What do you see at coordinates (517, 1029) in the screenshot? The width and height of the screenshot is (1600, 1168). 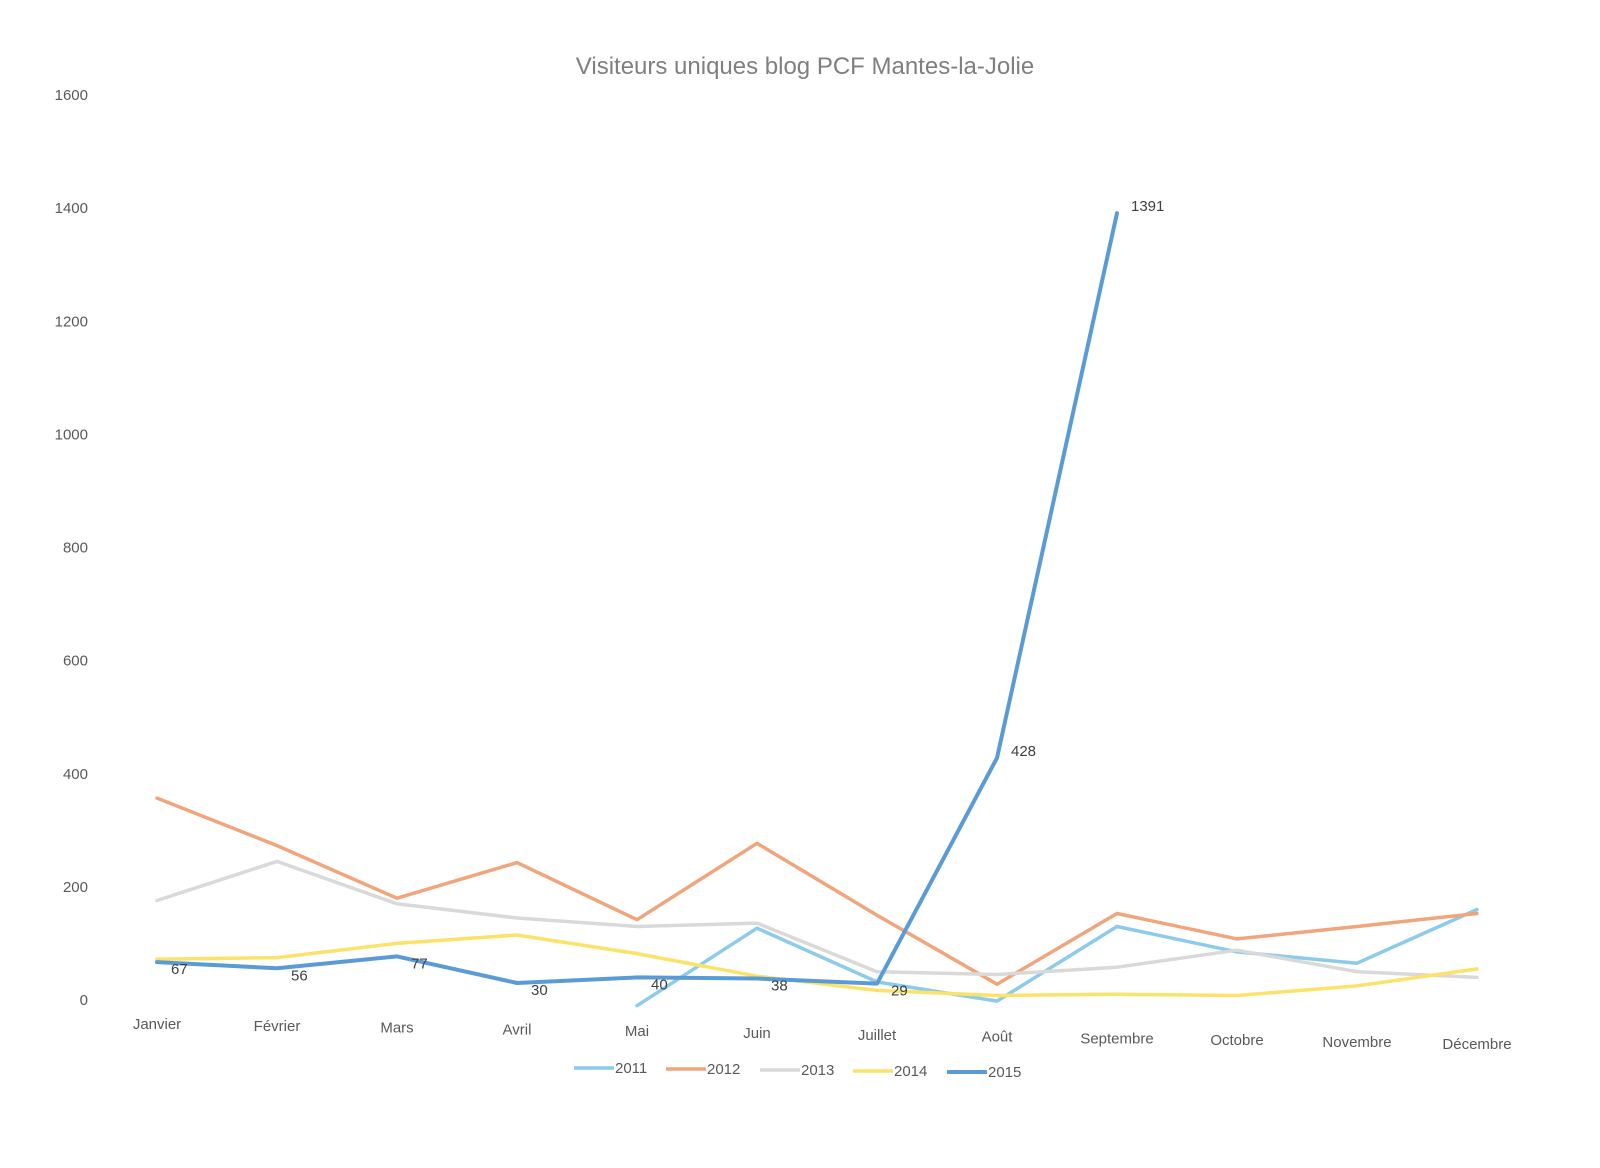 I see `x-tick-label: Avril` at bounding box center [517, 1029].